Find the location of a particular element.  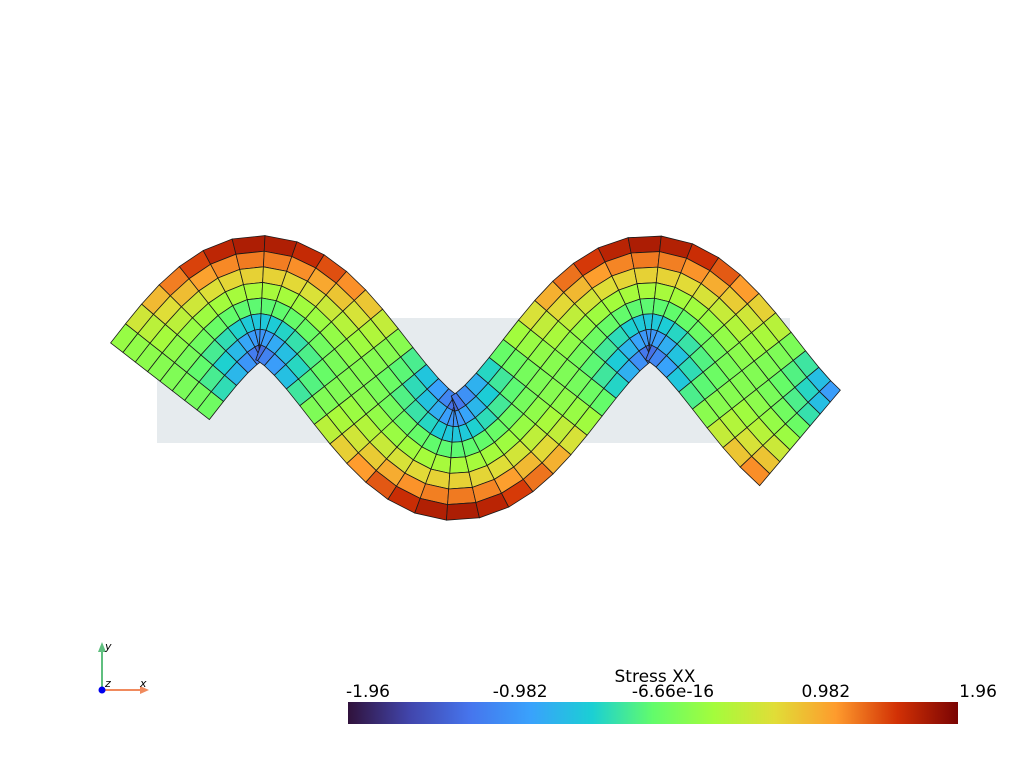

x-axis-label: x is located at coordinates (143, 683).